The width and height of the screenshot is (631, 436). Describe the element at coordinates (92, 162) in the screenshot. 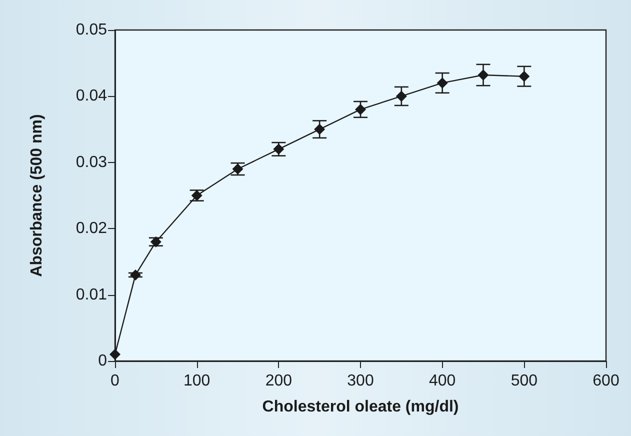

I see `y-tick-label: 0.03` at that location.